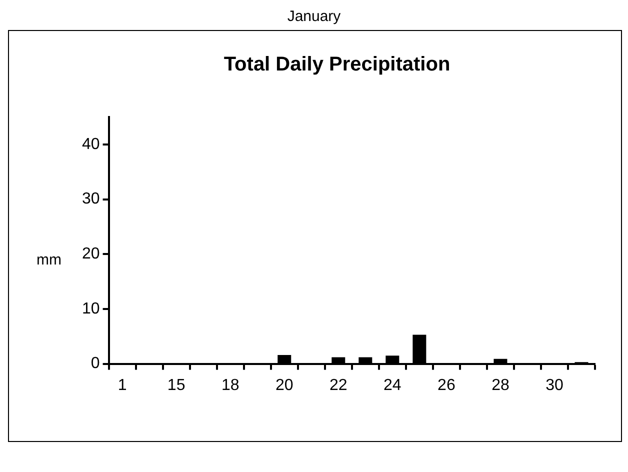 This screenshot has height=472, width=628. Describe the element at coordinates (91, 309) in the screenshot. I see `y-tick-label: 10` at that location.